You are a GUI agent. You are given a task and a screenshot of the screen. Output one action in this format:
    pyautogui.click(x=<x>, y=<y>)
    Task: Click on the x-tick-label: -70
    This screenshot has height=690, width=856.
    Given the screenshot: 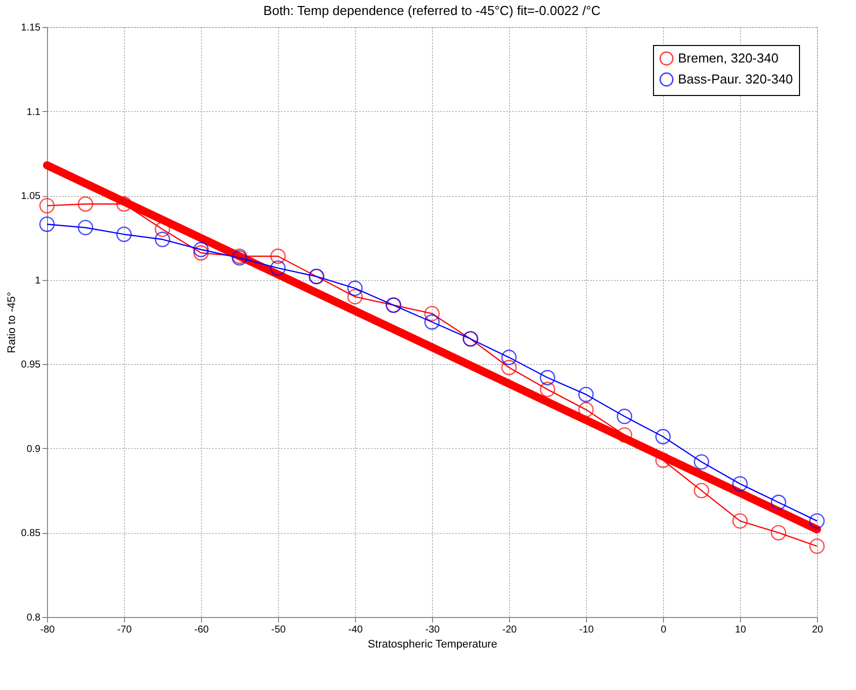 What is the action you would take?
    pyautogui.click(x=124, y=630)
    